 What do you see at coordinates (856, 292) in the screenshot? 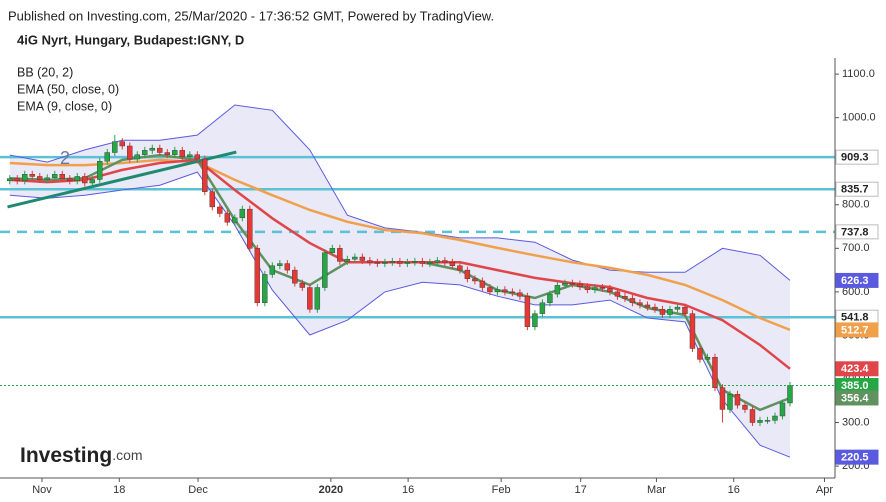
I see `y-tick-label: 600.0` at bounding box center [856, 292].